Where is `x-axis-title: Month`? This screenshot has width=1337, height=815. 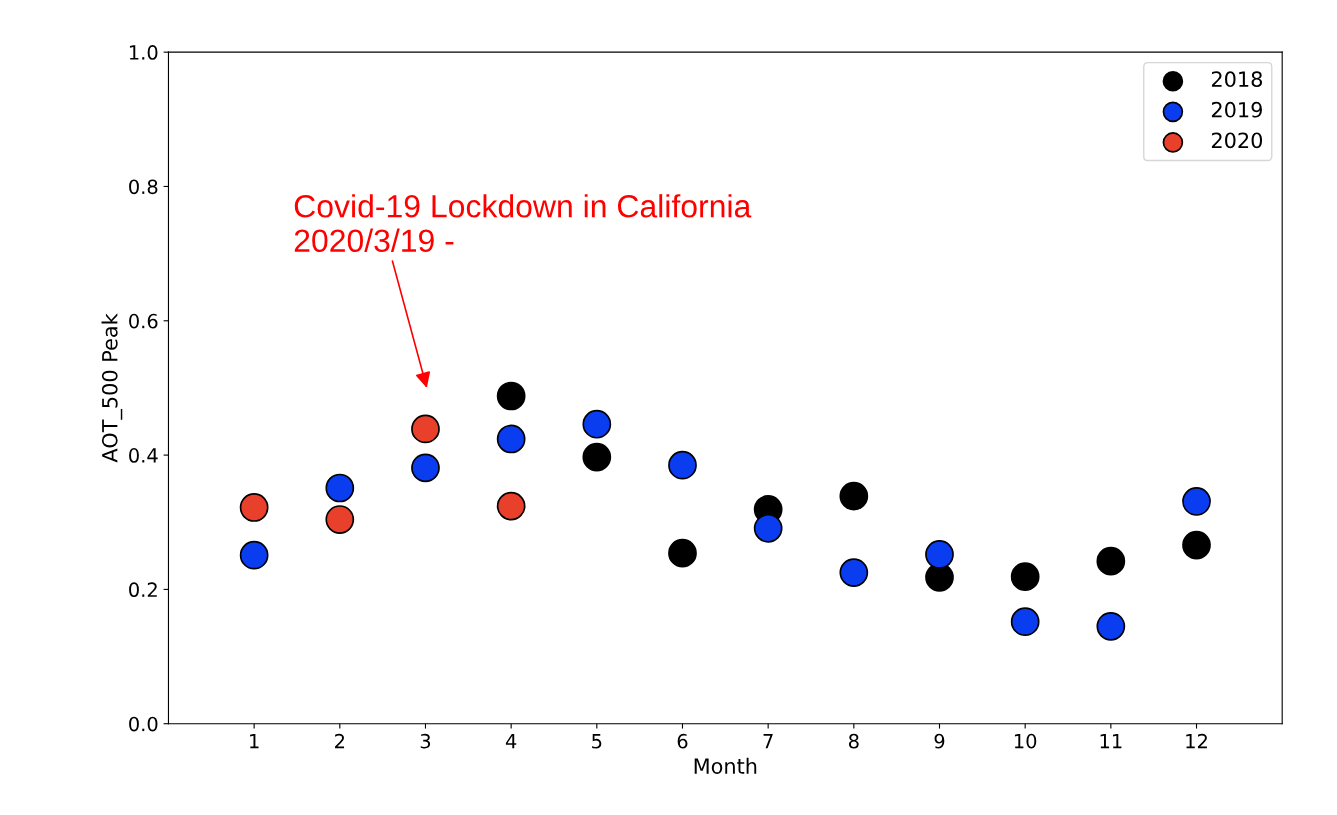
x-axis-title: Month is located at coordinates (725, 765).